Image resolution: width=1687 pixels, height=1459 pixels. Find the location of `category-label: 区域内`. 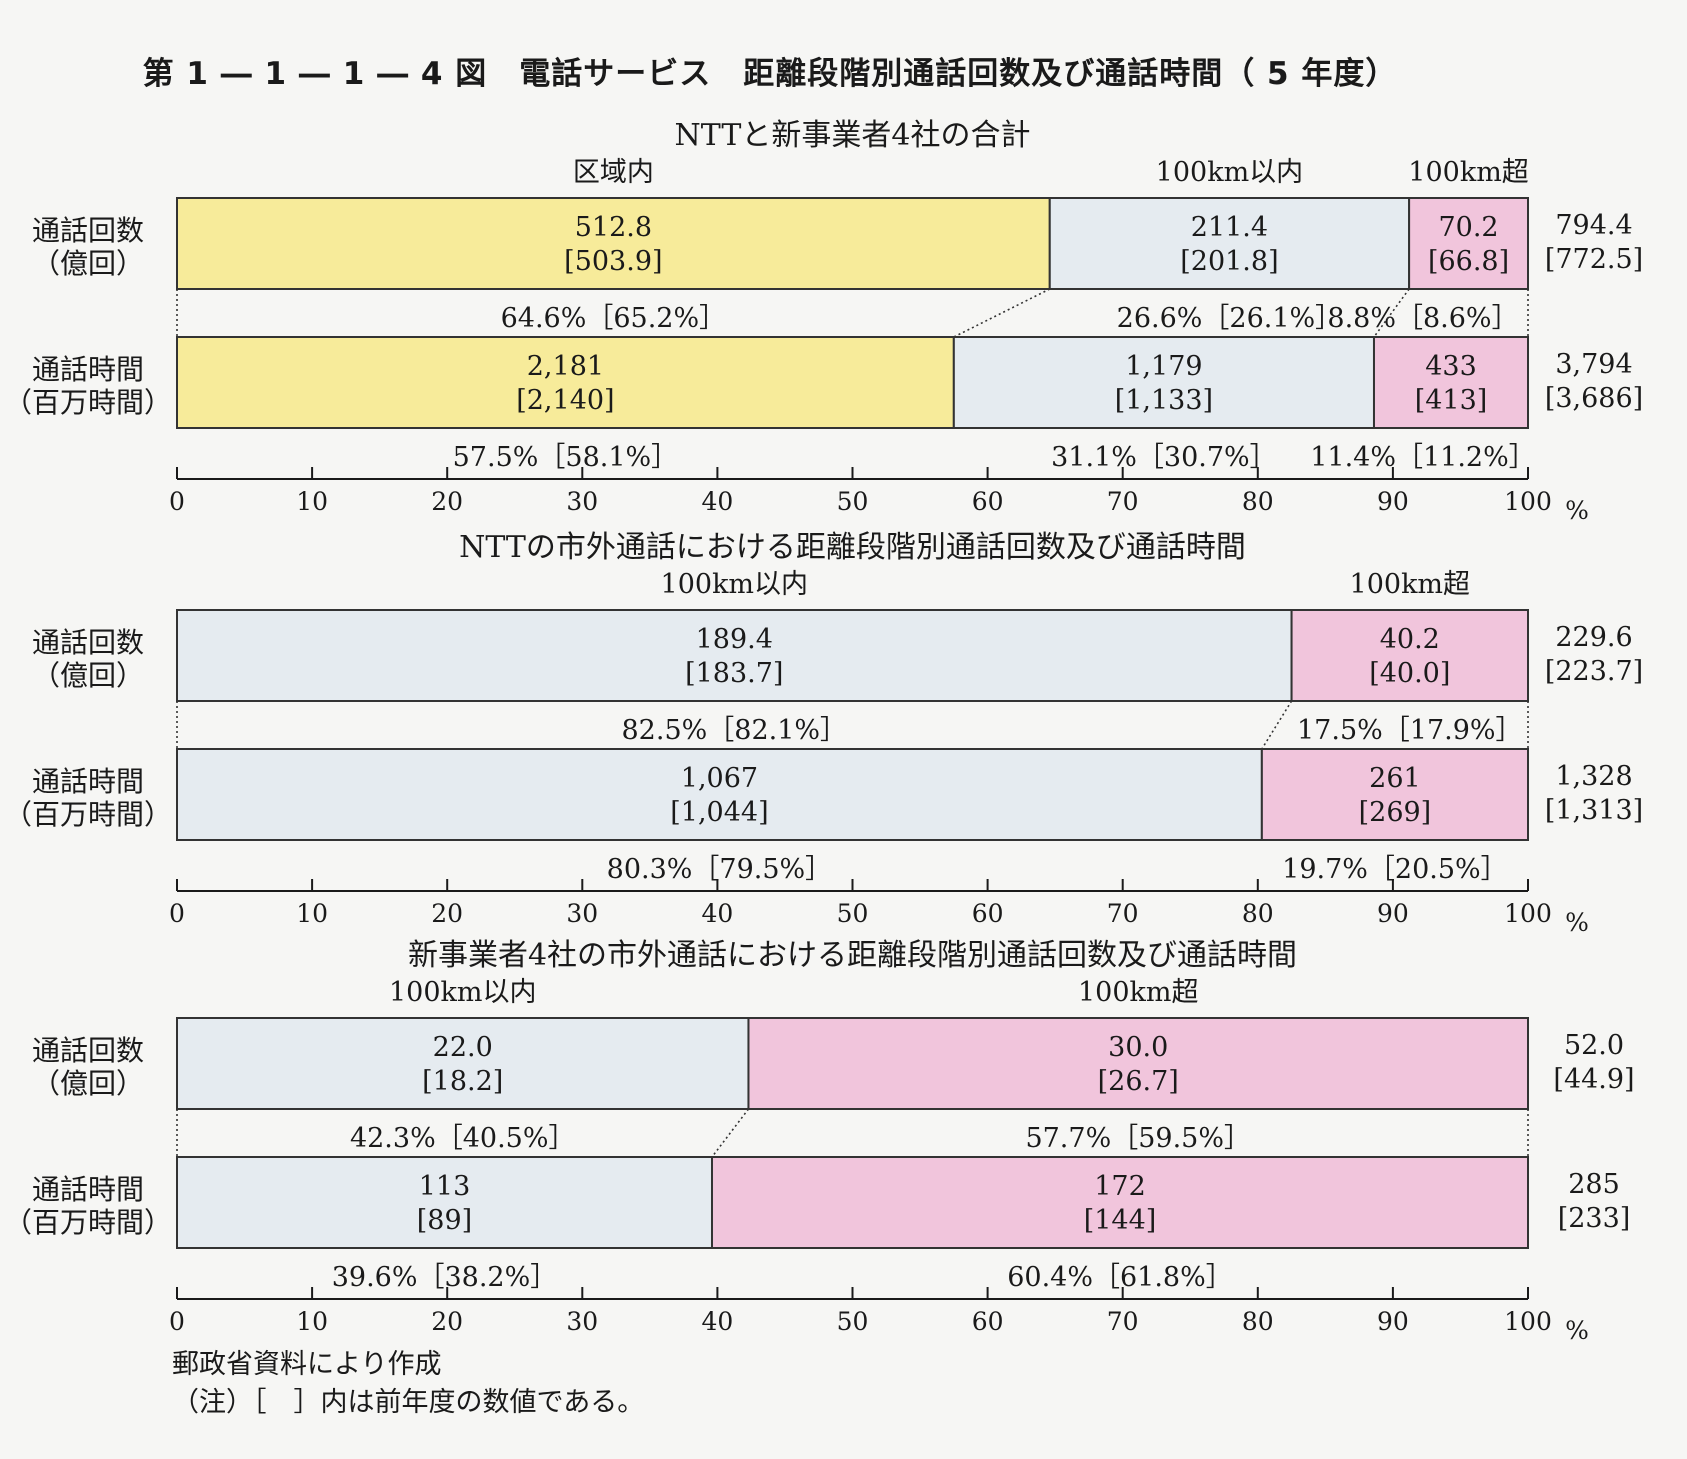

category-label: 区域内 is located at coordinates (613, 172).